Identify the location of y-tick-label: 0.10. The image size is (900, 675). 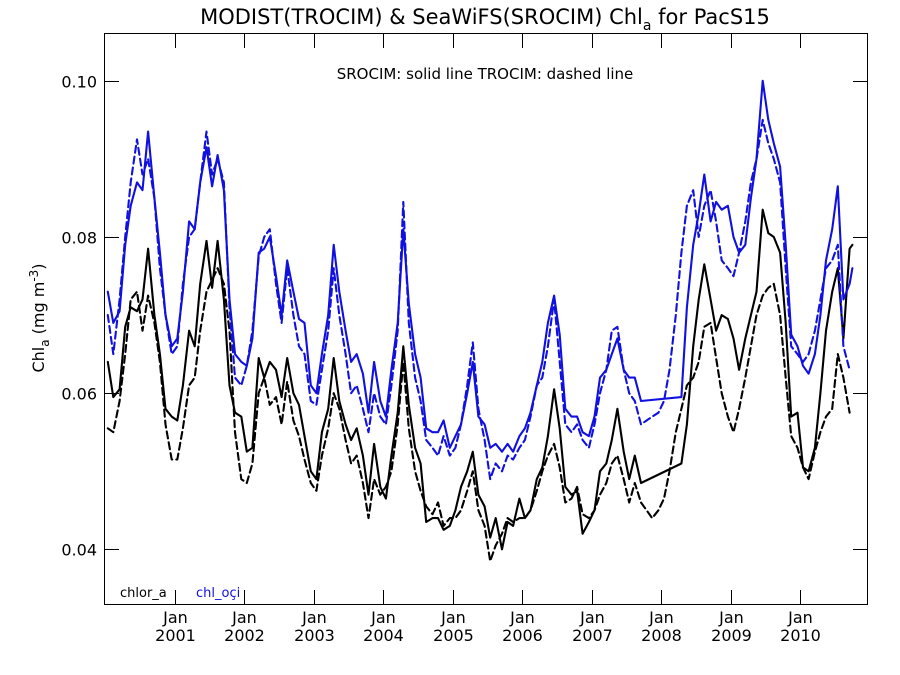
(79, 82).